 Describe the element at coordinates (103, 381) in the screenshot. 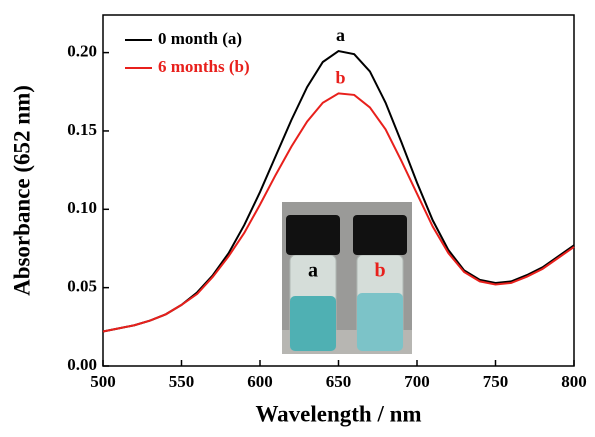

I see `x-tick-label: 500` at that location.